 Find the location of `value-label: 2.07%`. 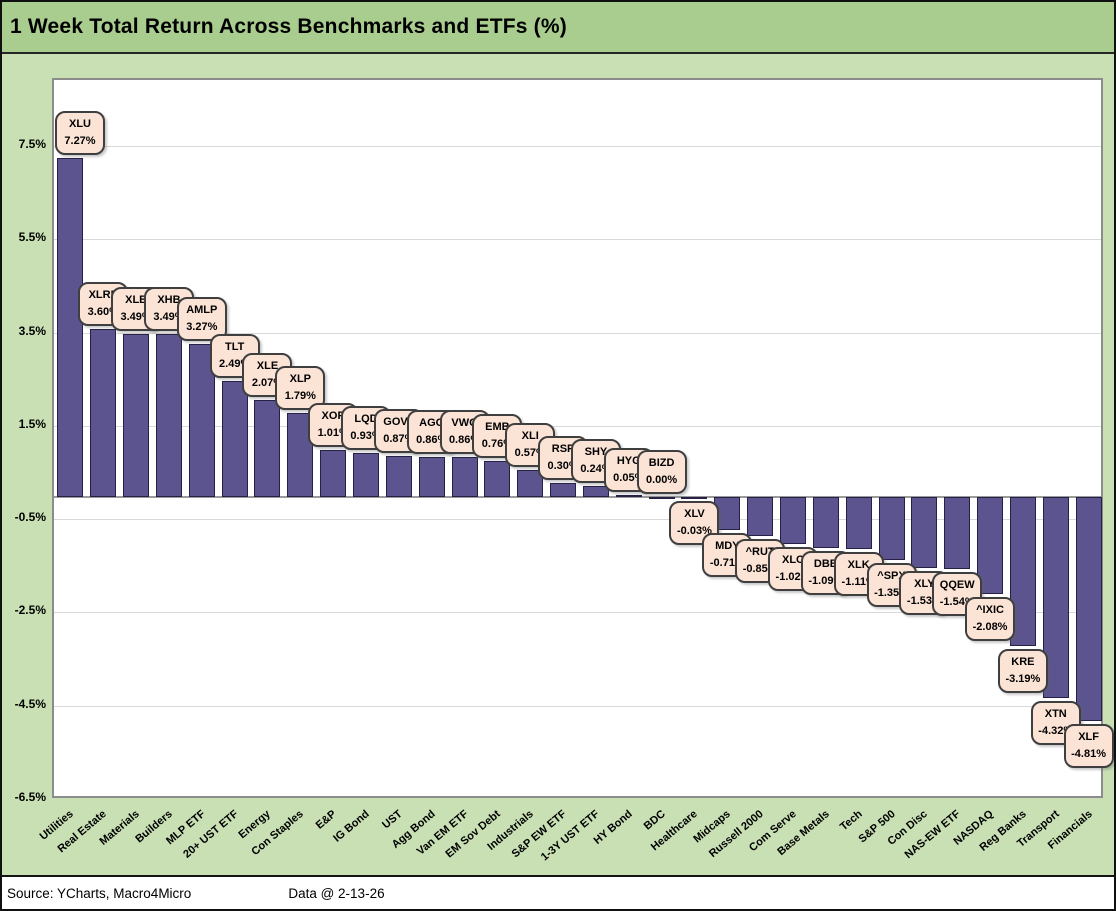

value-label: 2.07% is located at coordinates (267, 383).